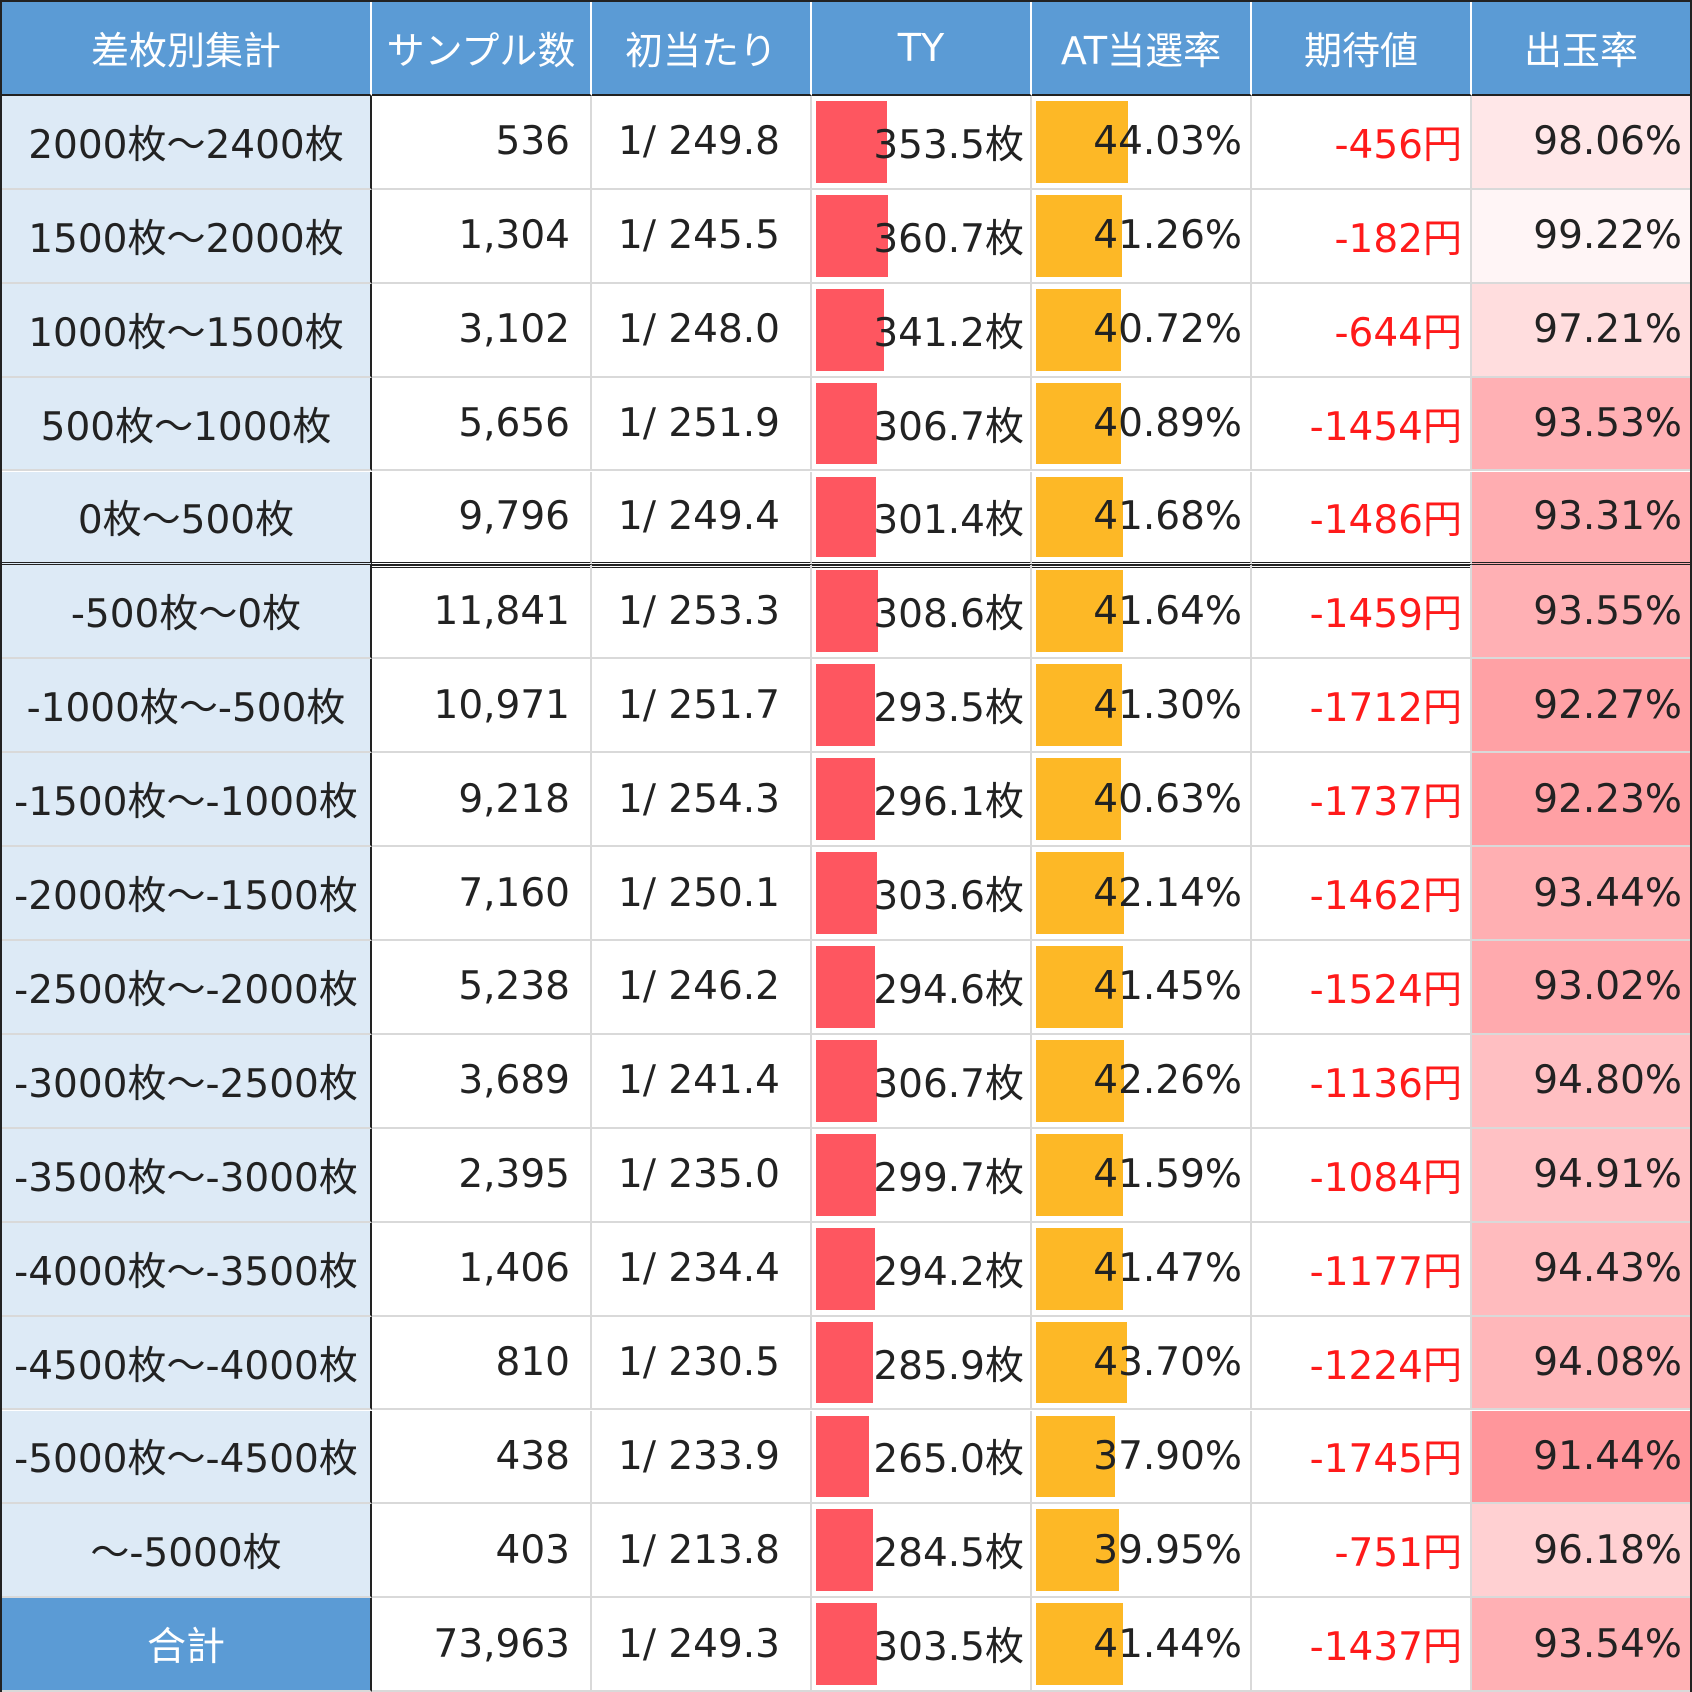 This screenshot has height=1692, width=1692. What do you see at coordinates (1385, 1366) in the screenshot?
I see `ev-value: -1224円` at bounding box center [1385, 1366].